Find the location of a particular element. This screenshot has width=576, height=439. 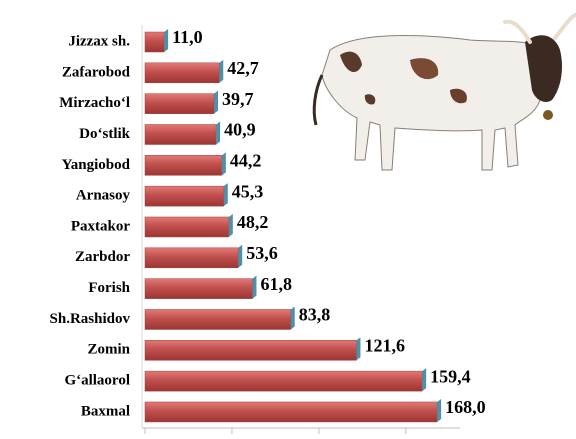

y-tick-label: Paxtakor is located at coordinates (101, 226).